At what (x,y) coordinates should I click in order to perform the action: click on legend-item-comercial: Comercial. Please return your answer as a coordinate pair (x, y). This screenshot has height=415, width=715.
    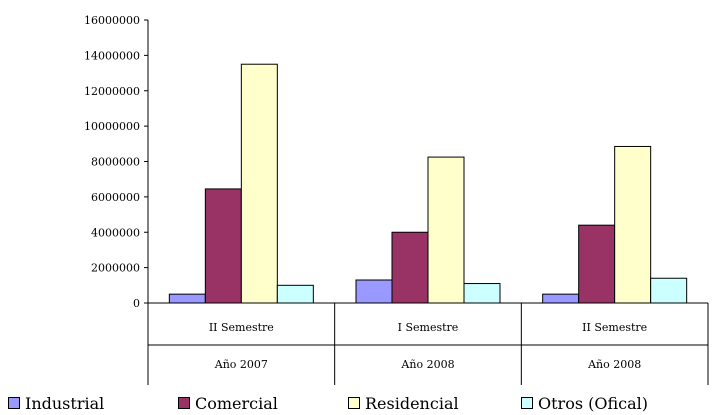
    Looking at the image, I should click on (228, 403).